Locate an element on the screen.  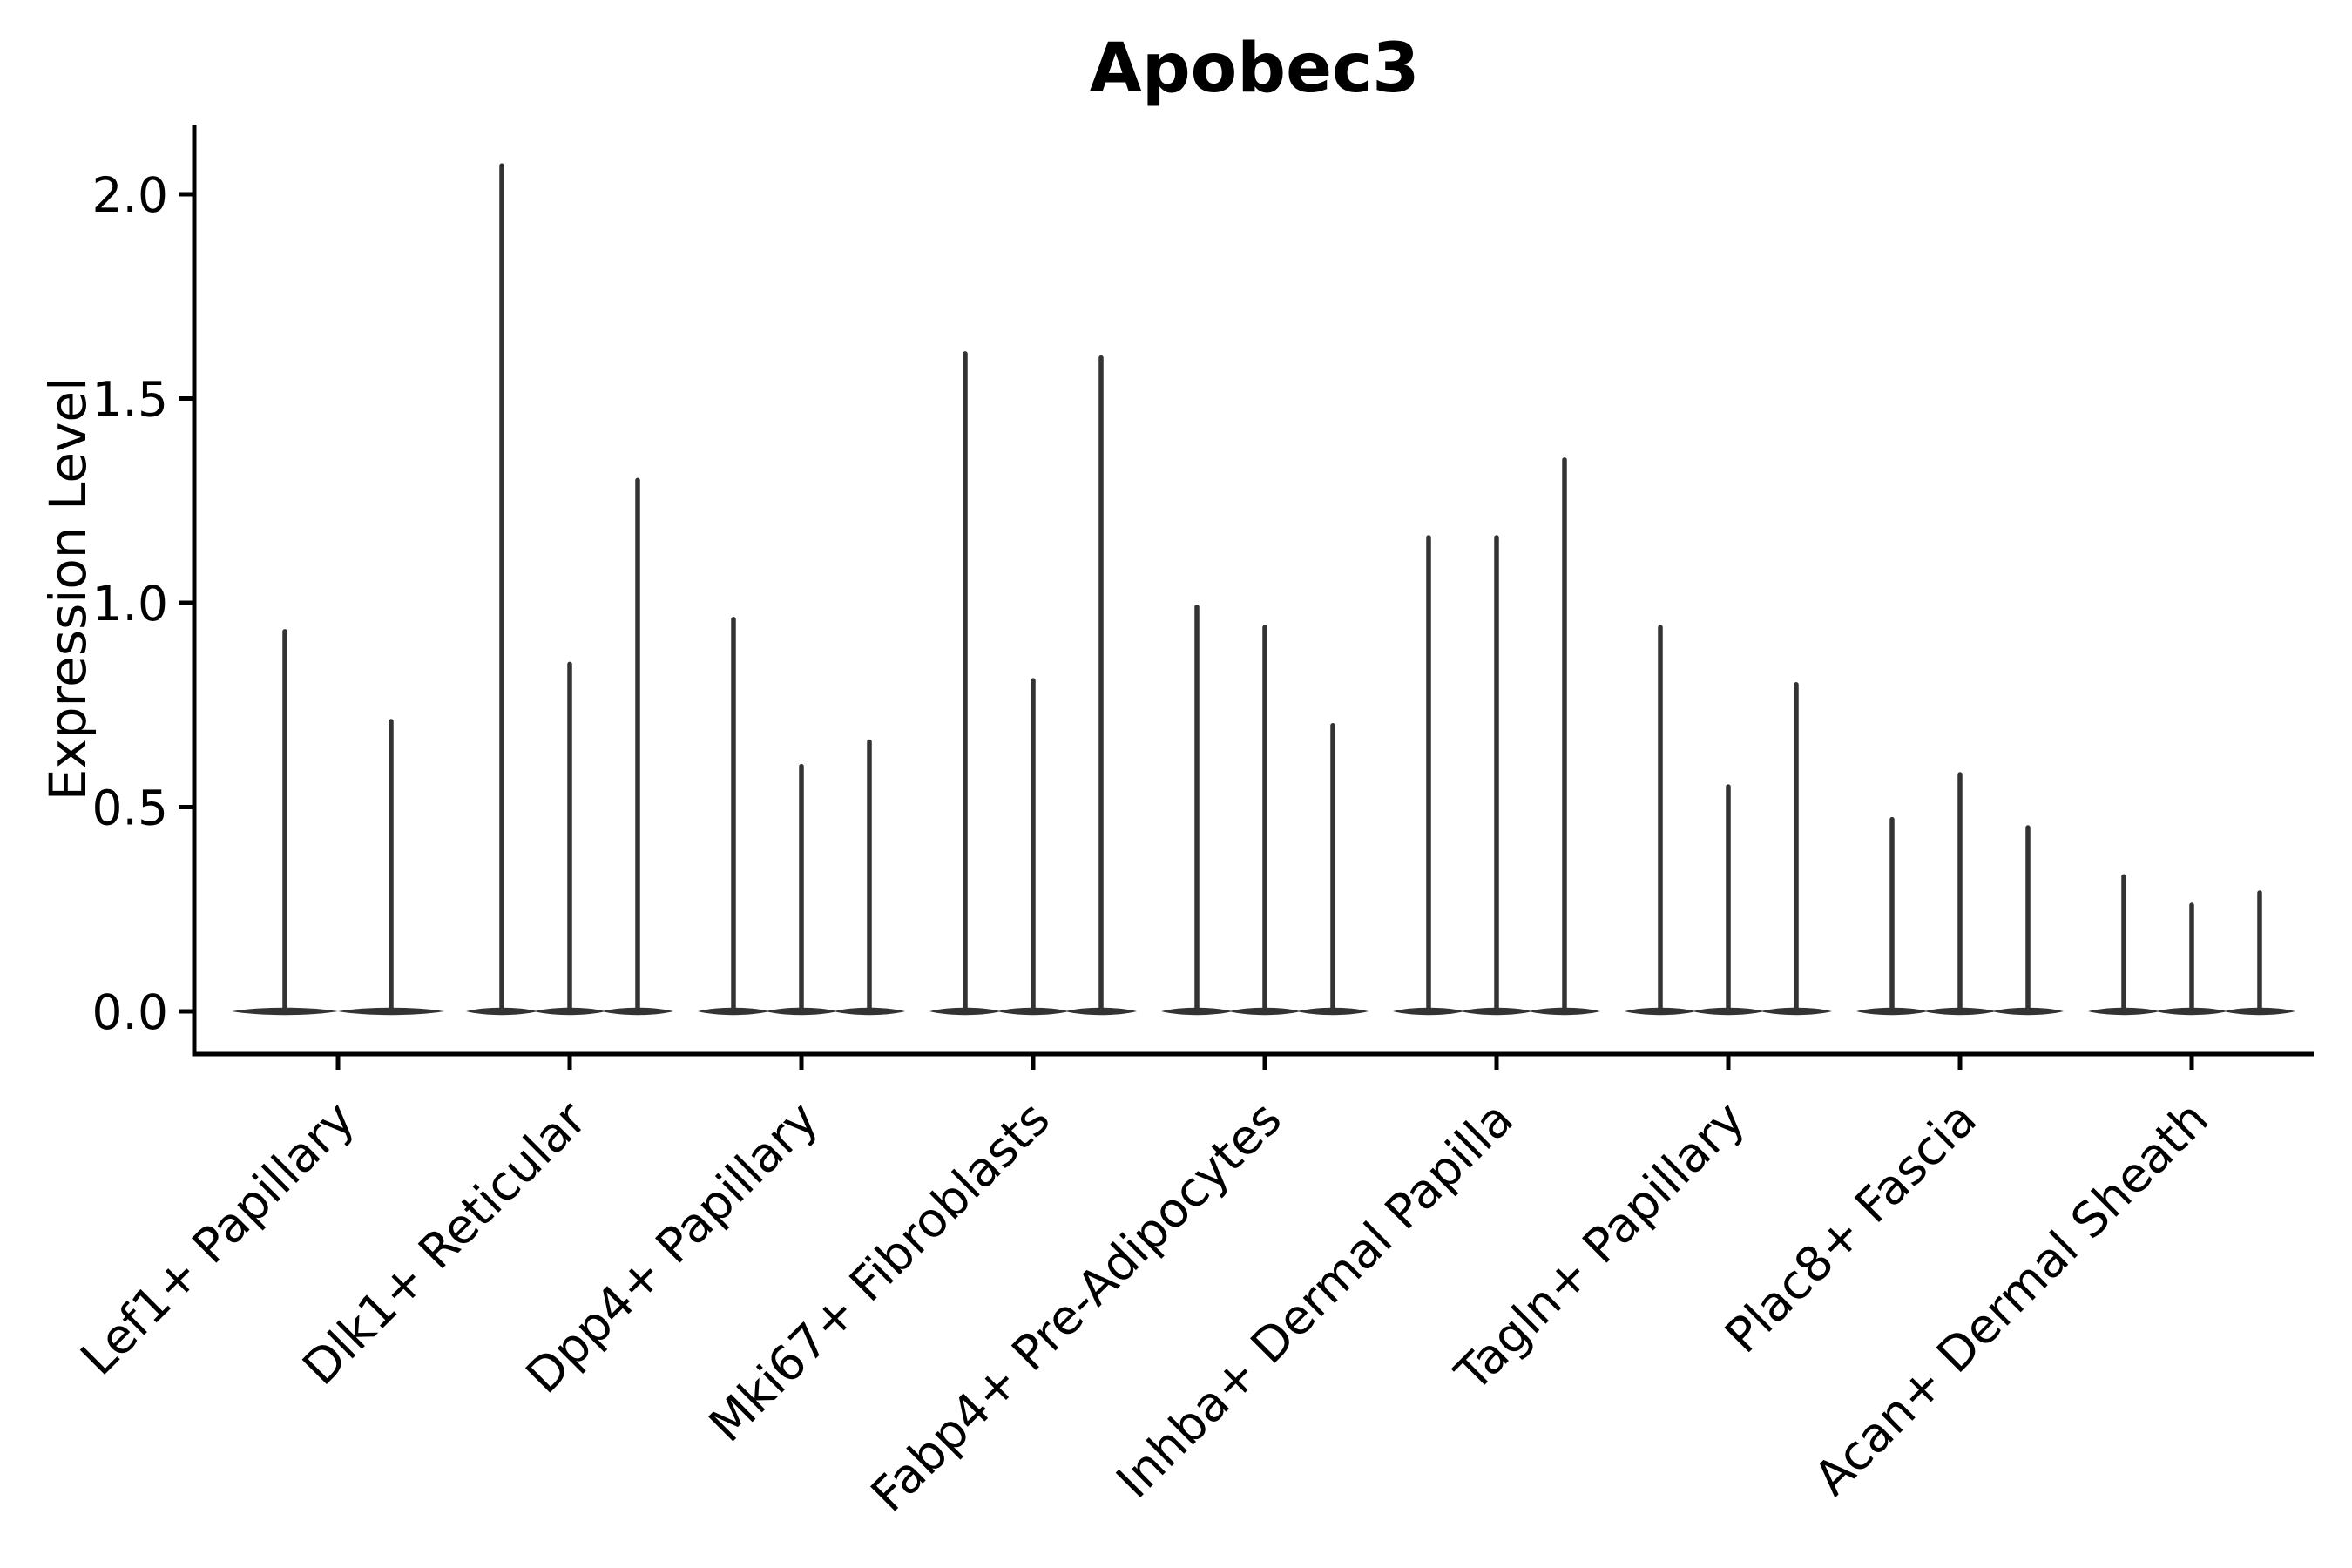
y-tick-label: 2.0 is located at coordinates (130, 195).